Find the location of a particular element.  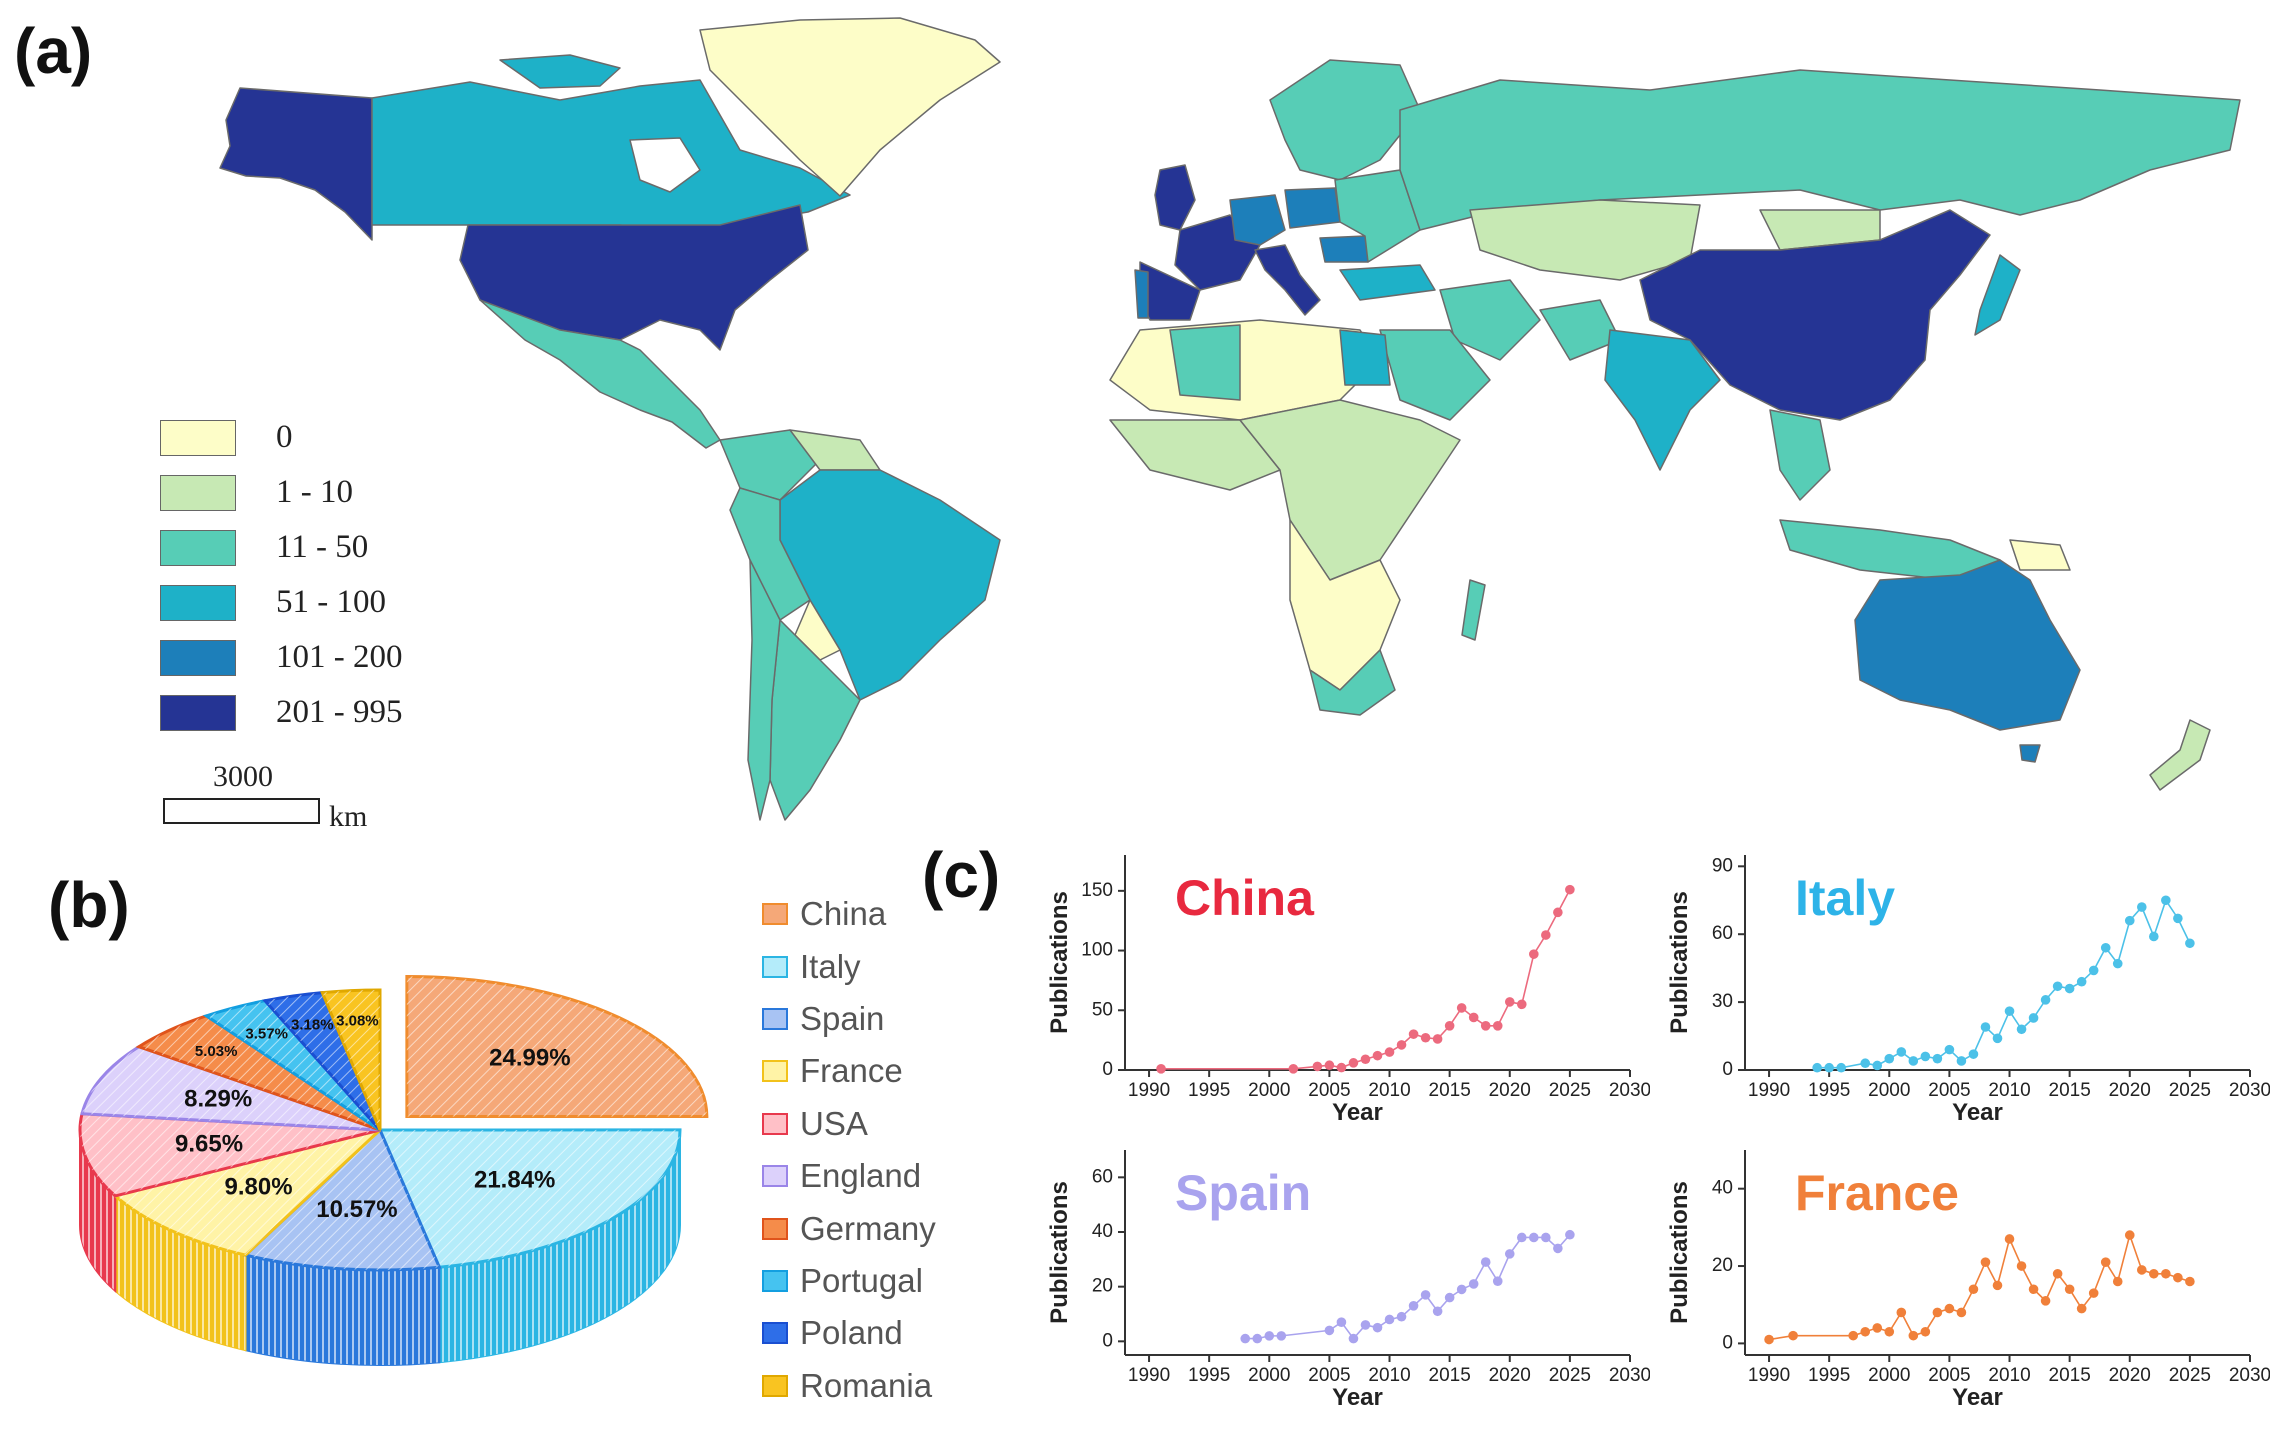

map-region-scandinavia is located at coordinates (1345, 120).